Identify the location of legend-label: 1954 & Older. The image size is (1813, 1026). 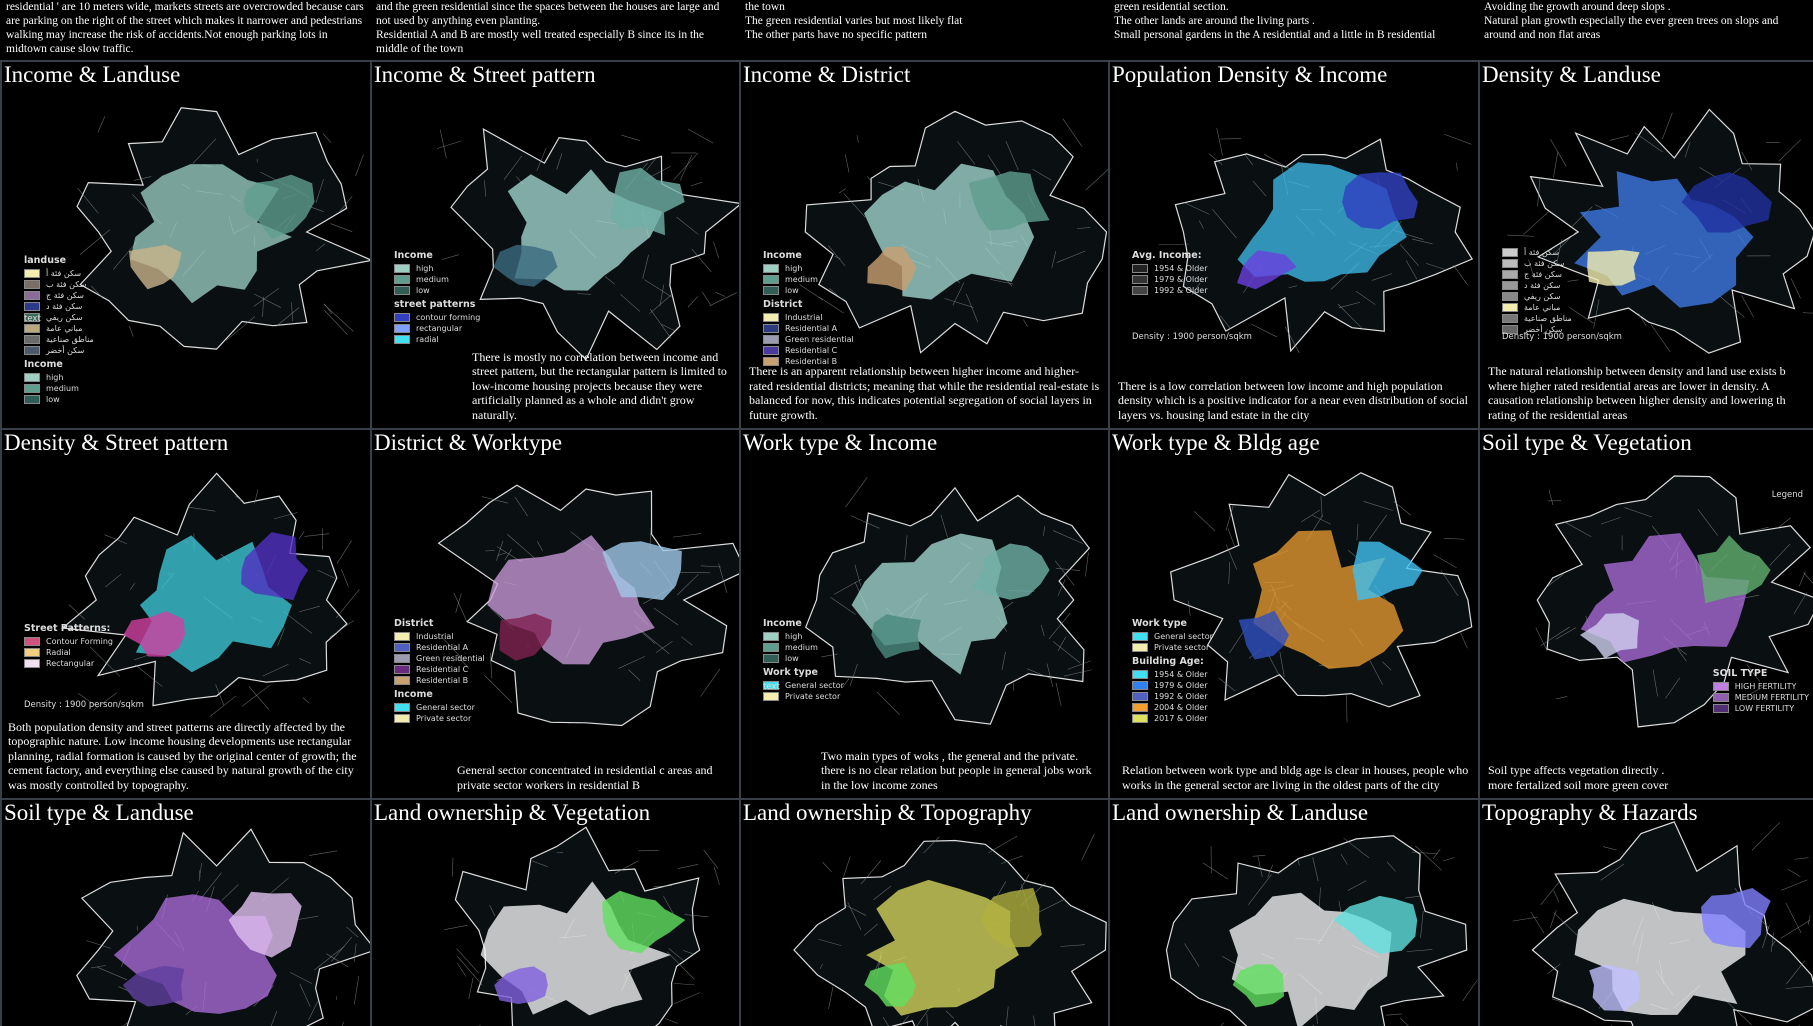
(1181, 674).